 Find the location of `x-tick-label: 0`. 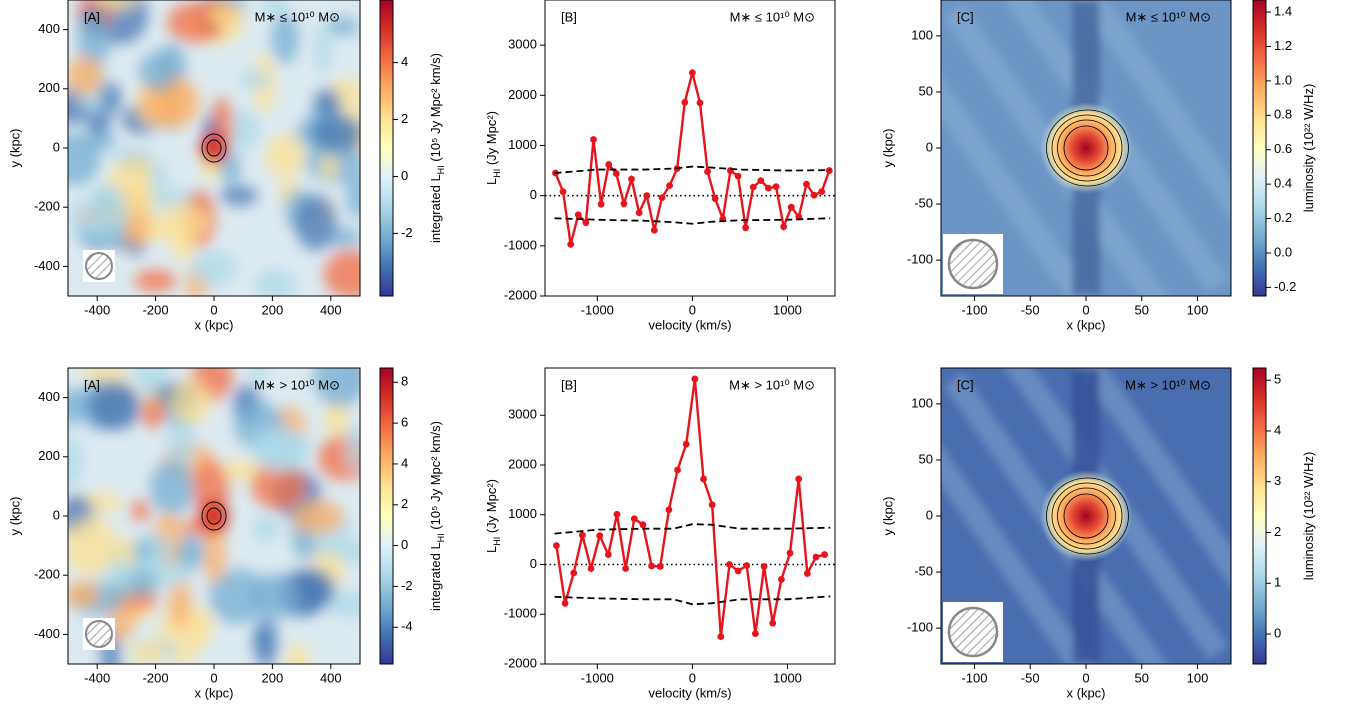

x-tick-label: 0 is located at coordinates (1085, 309).